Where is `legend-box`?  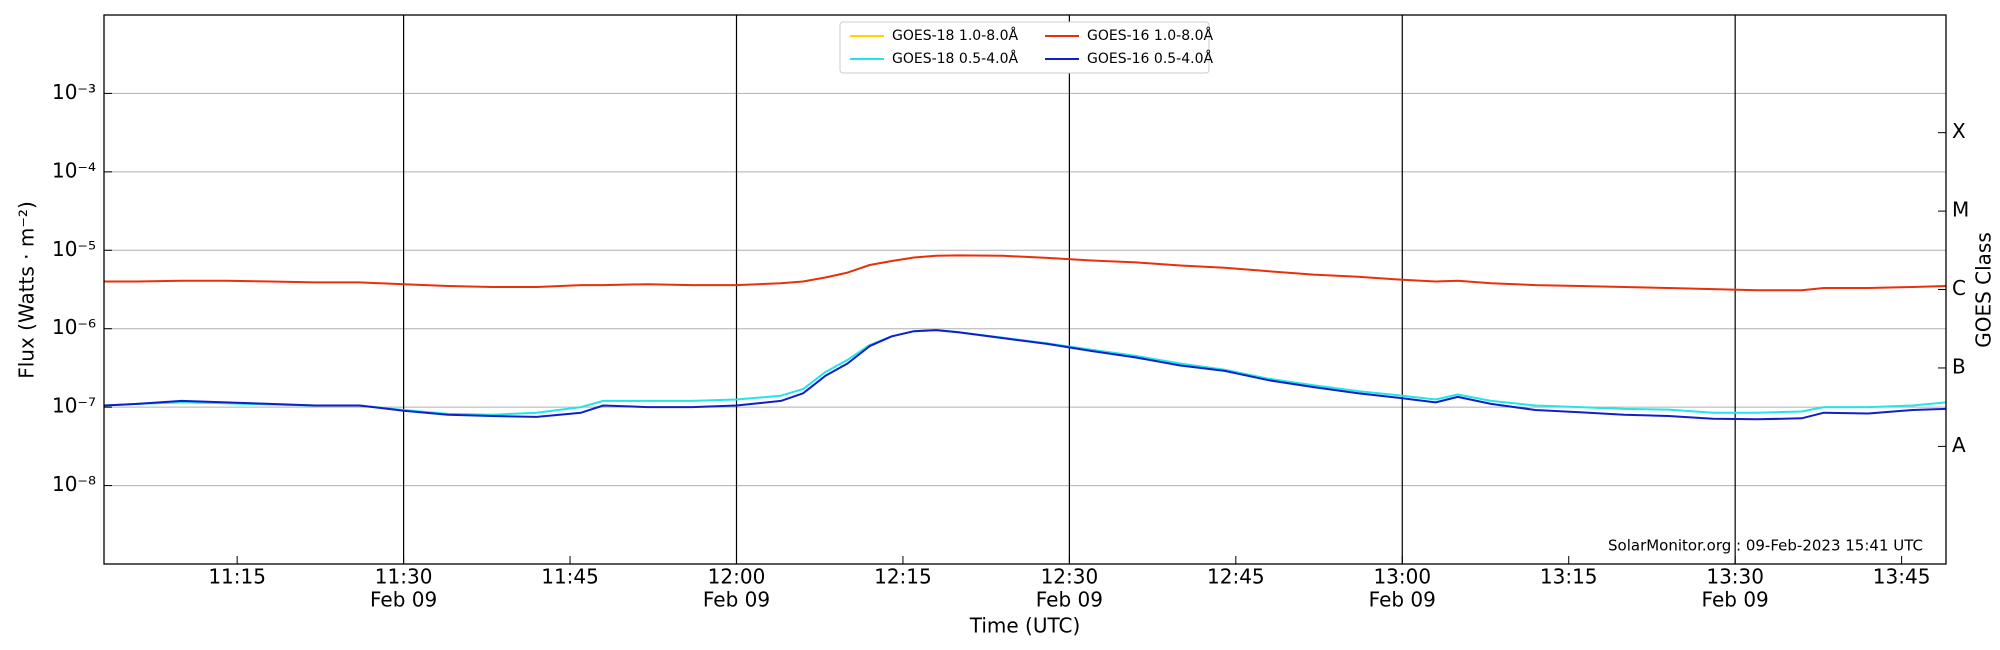
legend-box is located at coordinates (1024, 47).